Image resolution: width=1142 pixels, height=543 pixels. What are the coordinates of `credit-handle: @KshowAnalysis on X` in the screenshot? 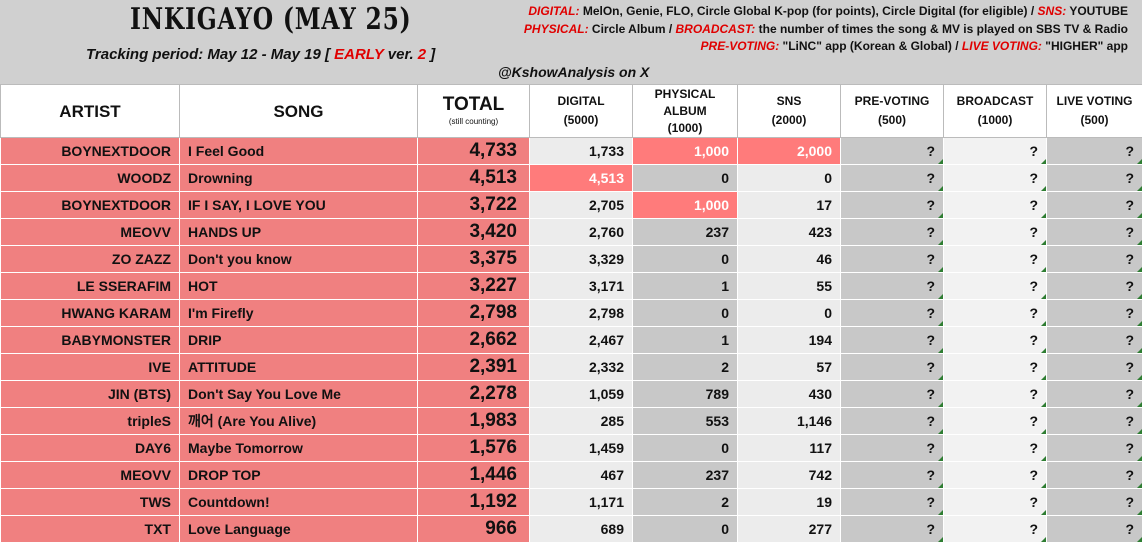 It's located at (573, 72).